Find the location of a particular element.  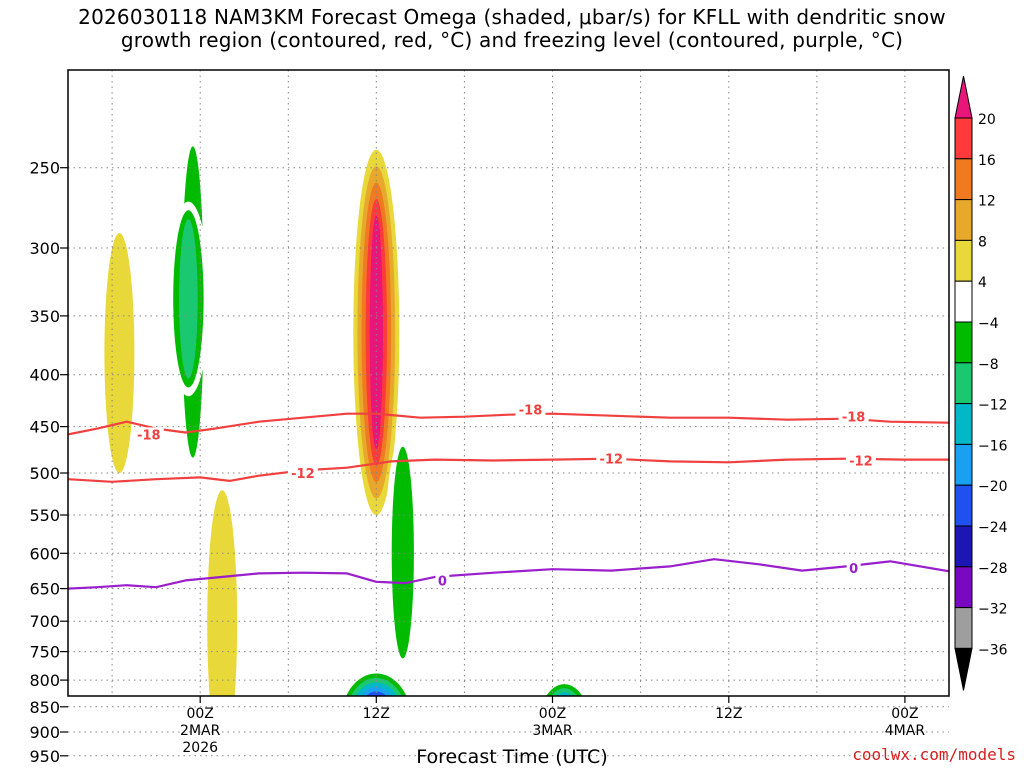

y-tick-label-950: 950 is located at coordinates (44, 756).